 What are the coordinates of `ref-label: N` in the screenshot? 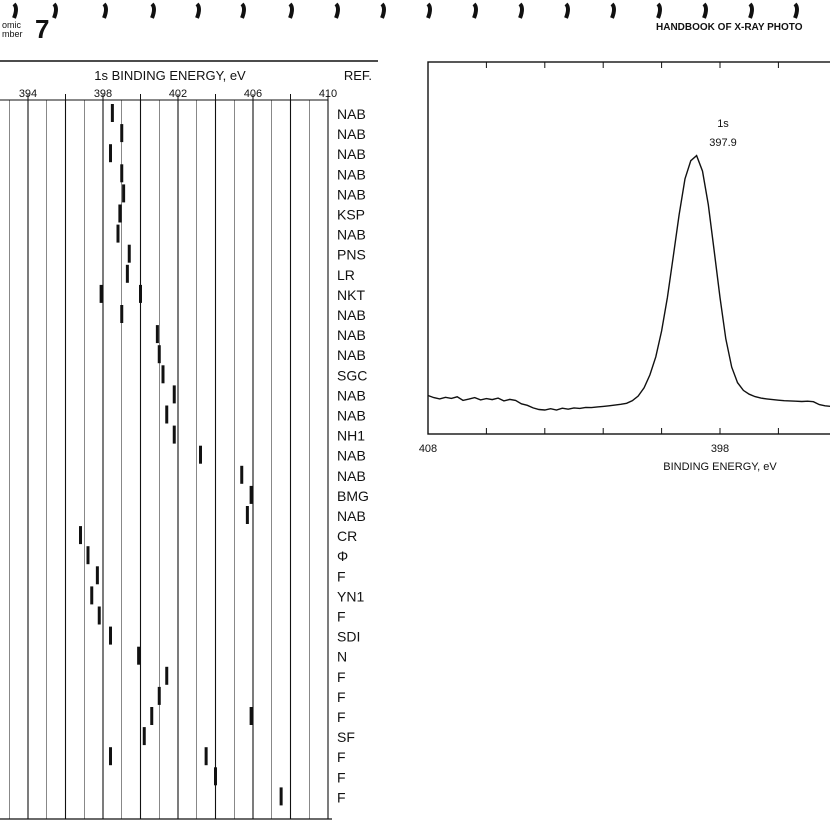 It's located at (342, 657).